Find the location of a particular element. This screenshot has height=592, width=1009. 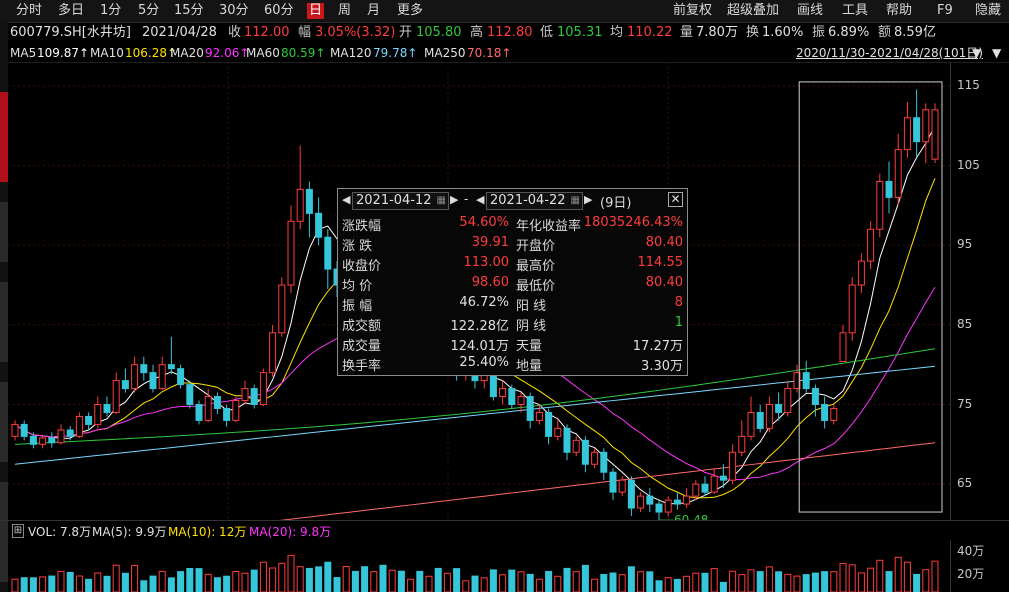

toolbar-menu-item: 隐藏 is located at coordinates (988, 10).